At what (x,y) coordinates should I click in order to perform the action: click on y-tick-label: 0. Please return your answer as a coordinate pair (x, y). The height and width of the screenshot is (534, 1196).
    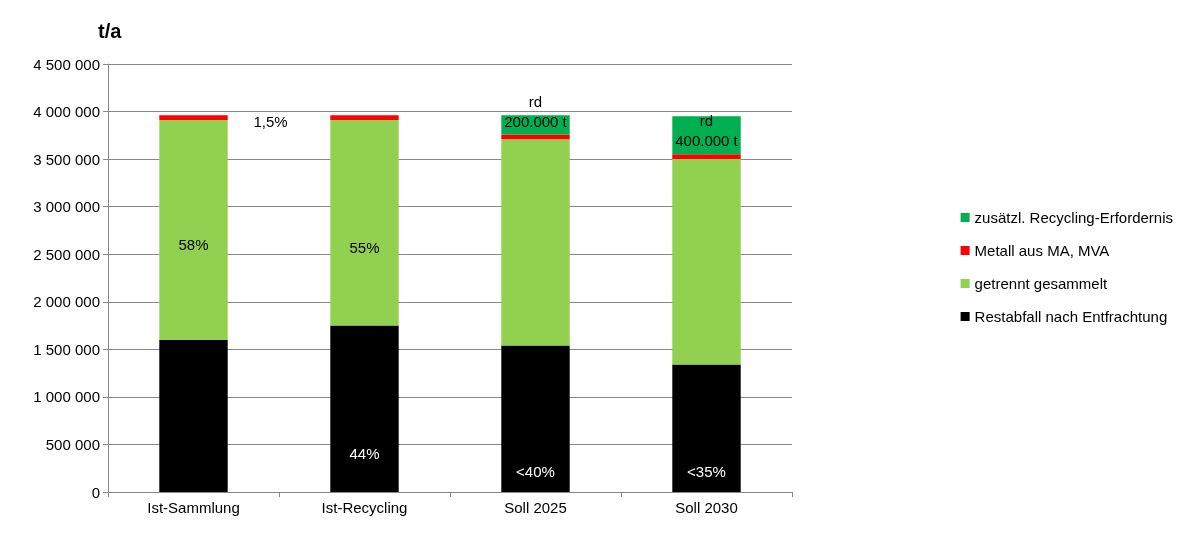
    Looking at the image, I should click on (95, 492).